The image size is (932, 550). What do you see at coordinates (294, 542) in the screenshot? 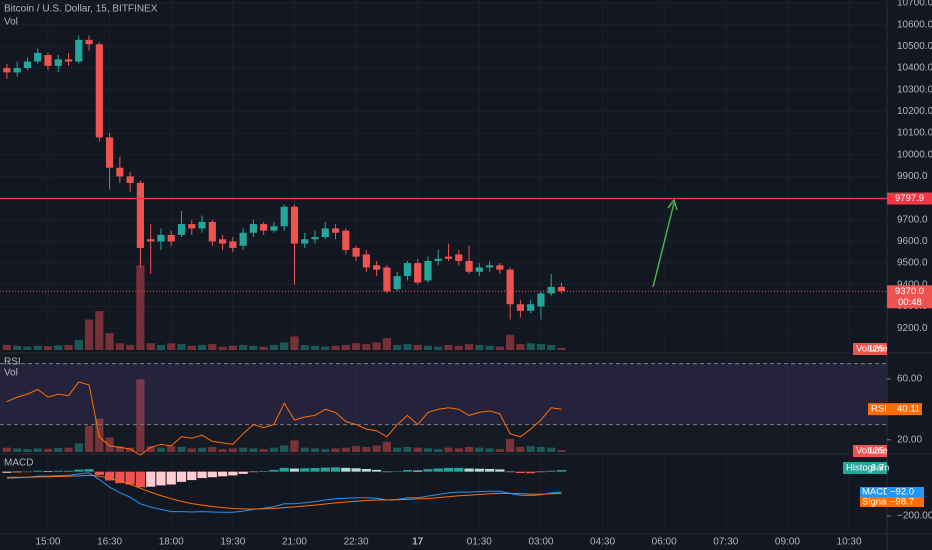
I see `x-tick-label: 21:00` at bounding box center [294, 542].